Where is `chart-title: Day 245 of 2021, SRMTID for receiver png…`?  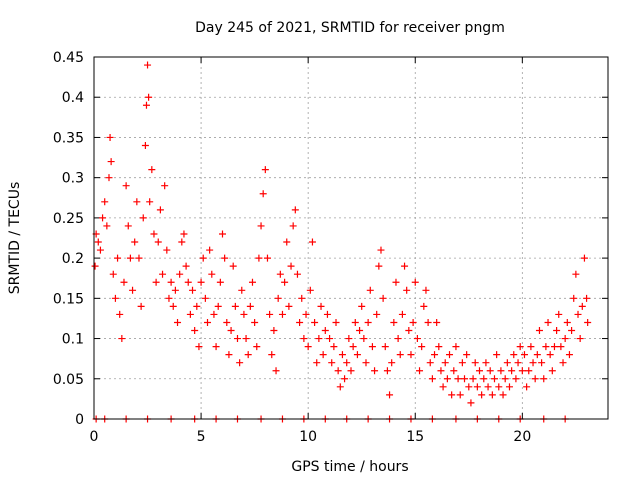 chart-title: Day 245 of 2021, SRMTID for receiver png… is located at coordinates (350, 28).